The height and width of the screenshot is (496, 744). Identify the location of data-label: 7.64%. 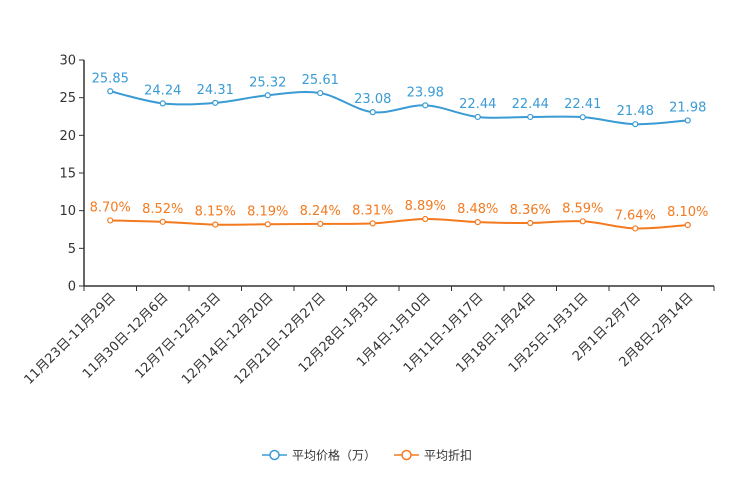
(635, 215).